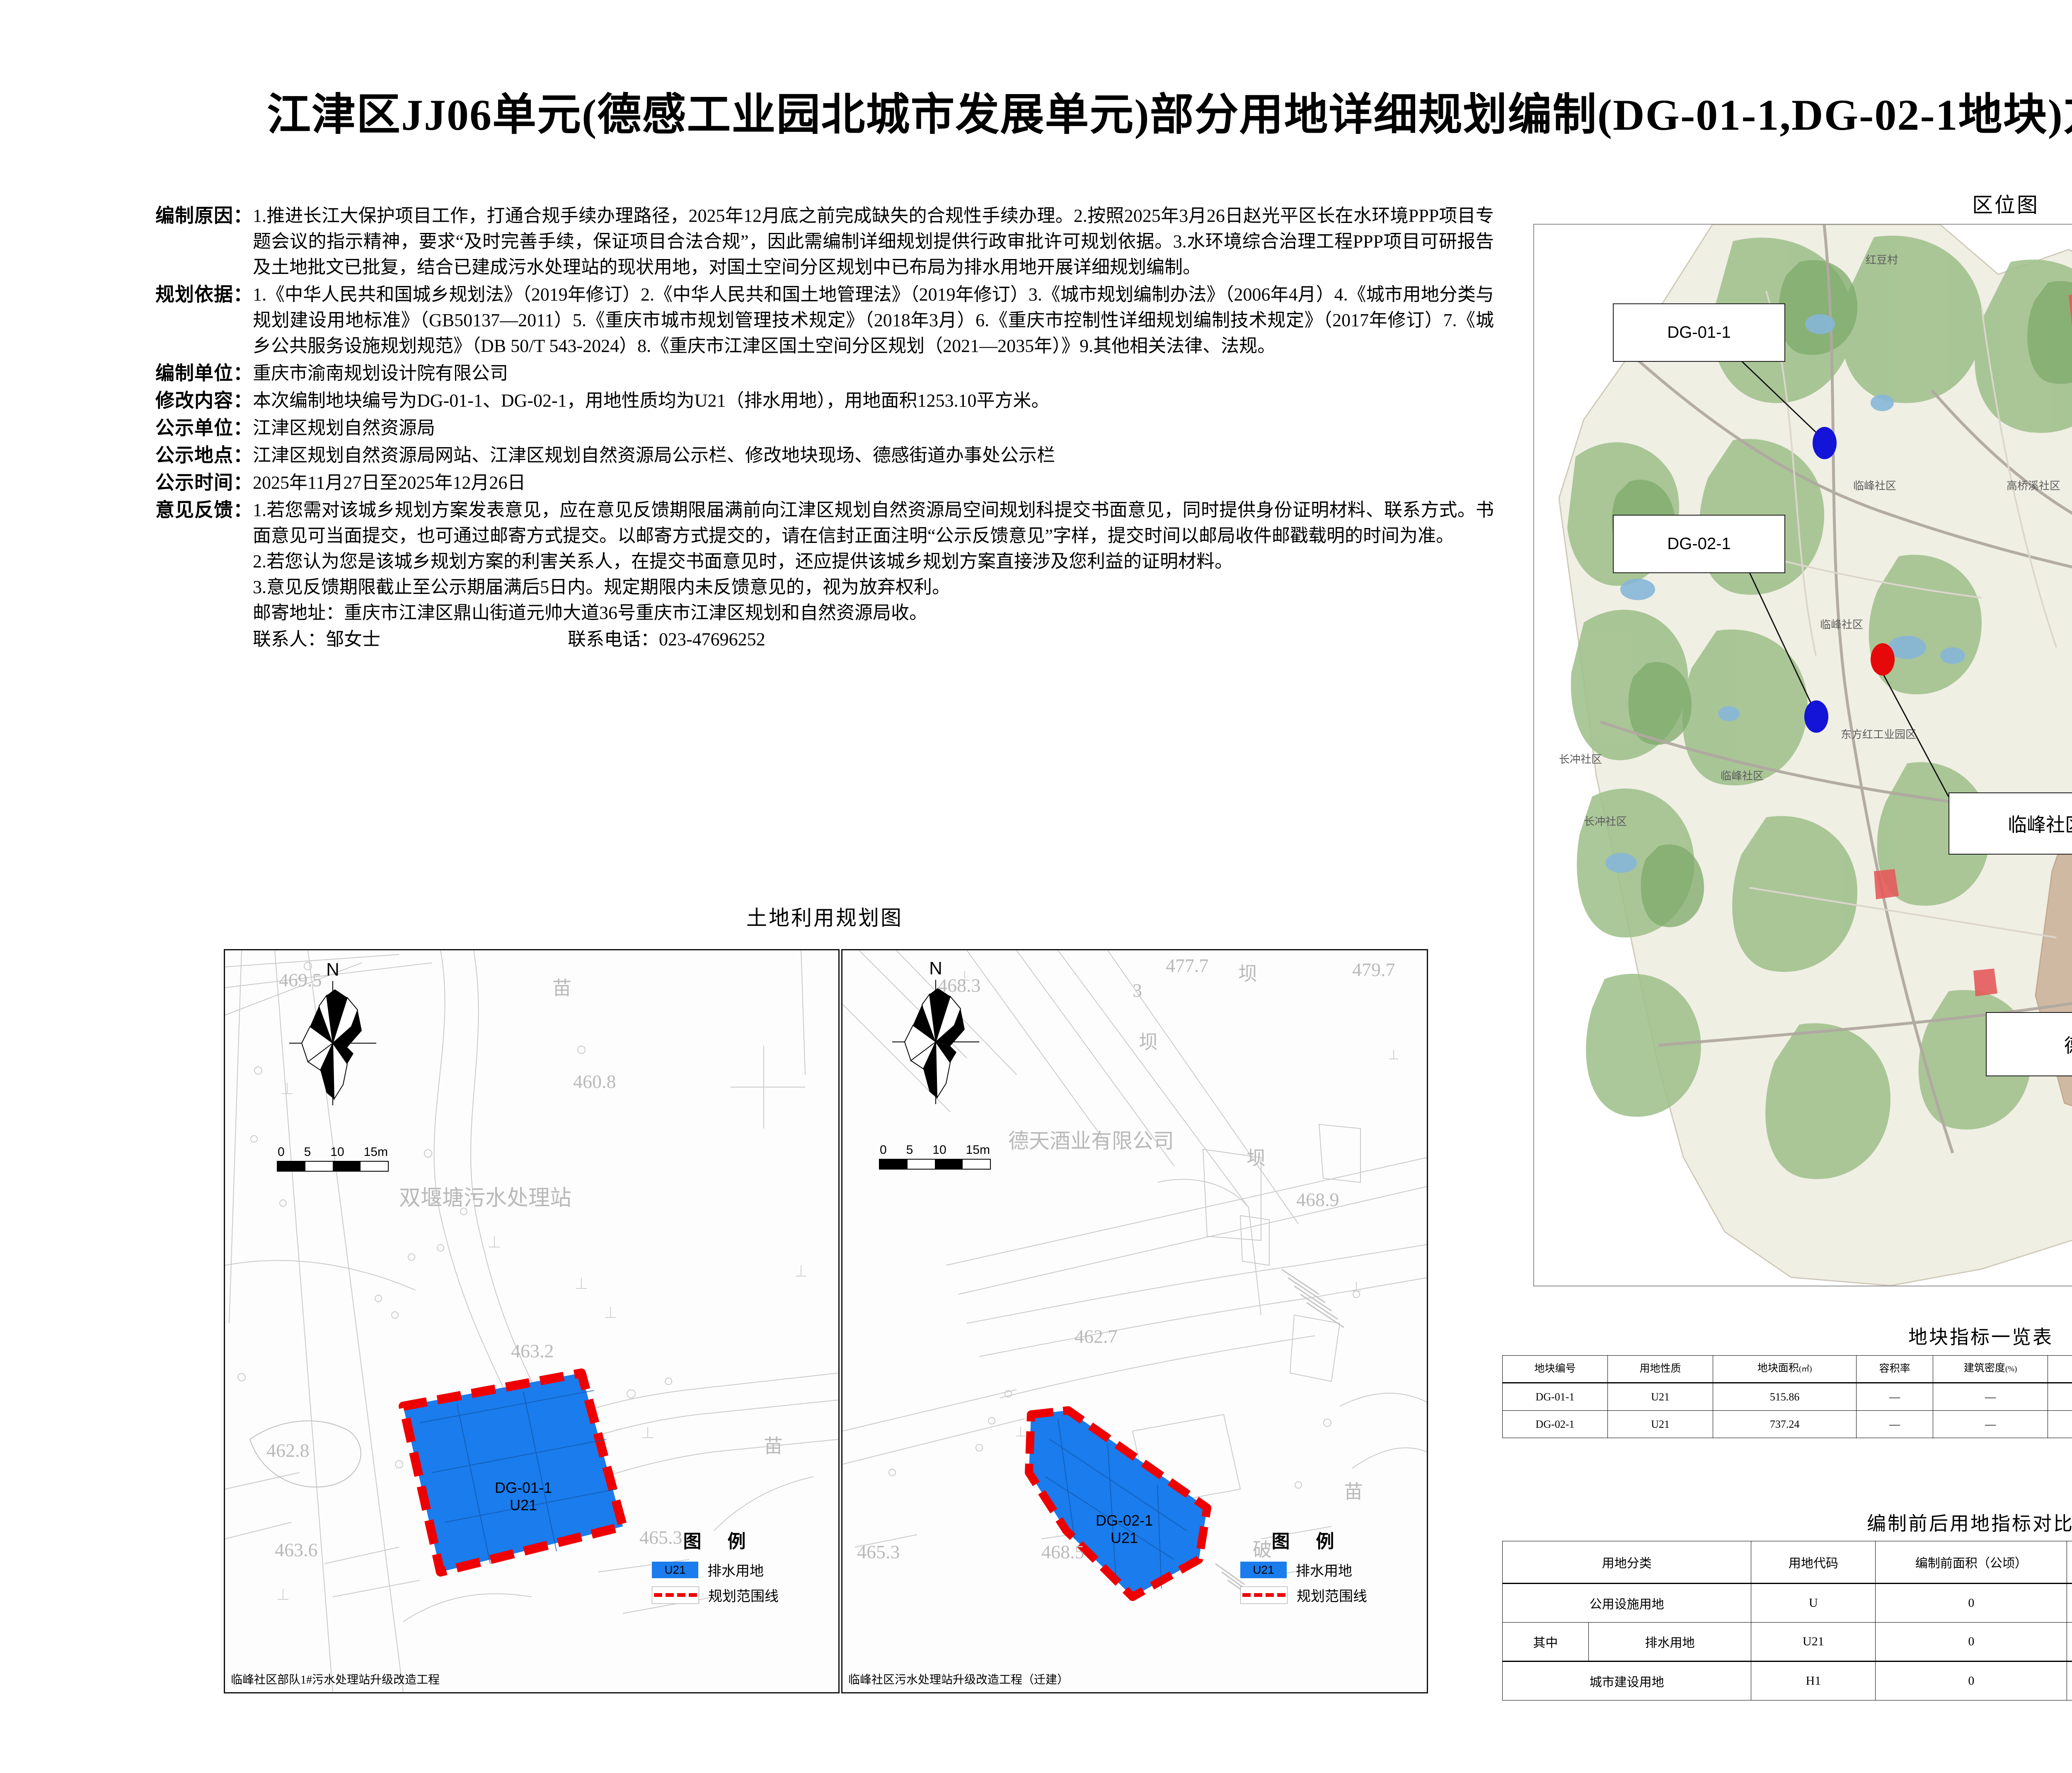 This screenshot has height=1773, width=2072. I want to click on legend-label: 排水用地, so click(735, 1571).